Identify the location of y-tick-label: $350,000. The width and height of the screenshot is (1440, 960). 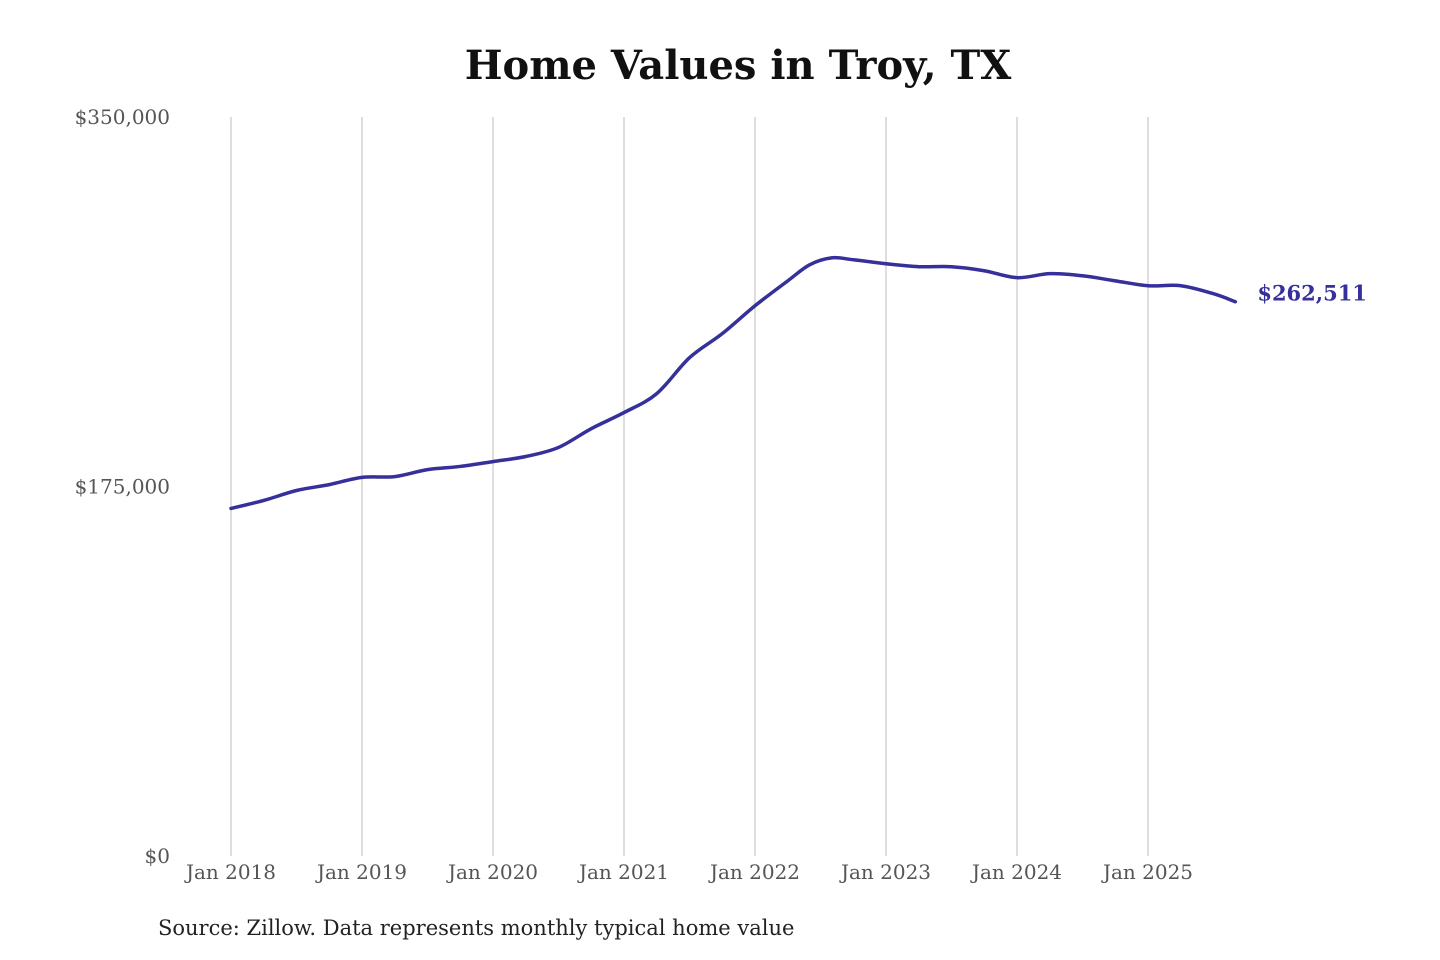
(122, 117).